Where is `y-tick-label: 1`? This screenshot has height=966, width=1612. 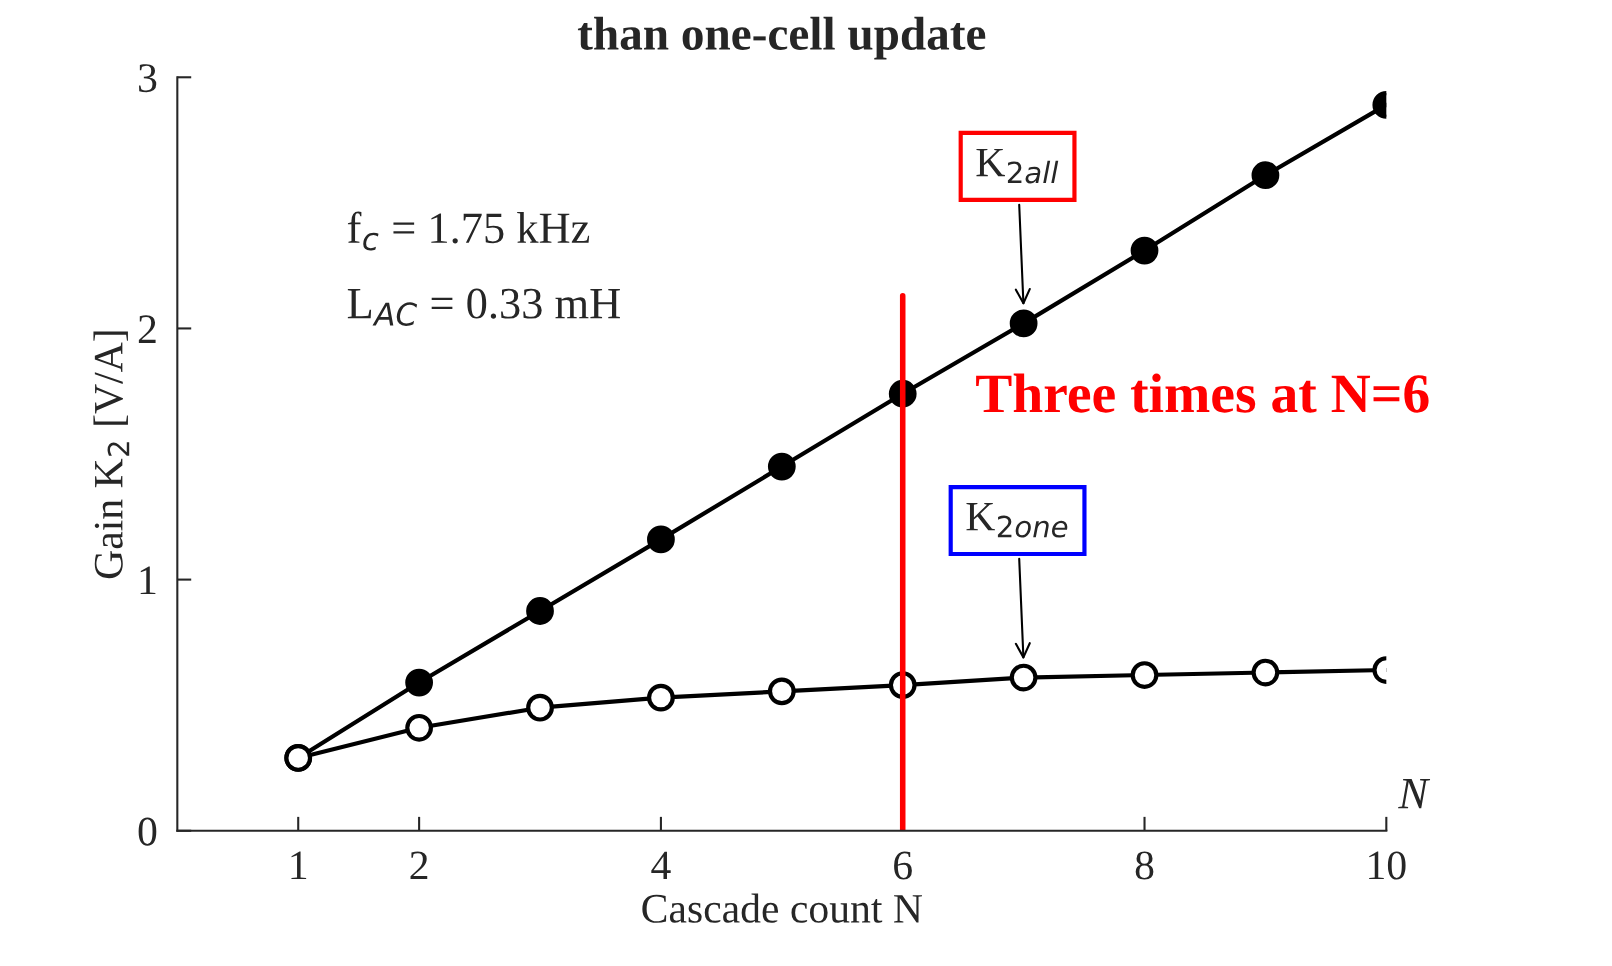
y-tick-label: 1 is located at coordinates (148, 580).